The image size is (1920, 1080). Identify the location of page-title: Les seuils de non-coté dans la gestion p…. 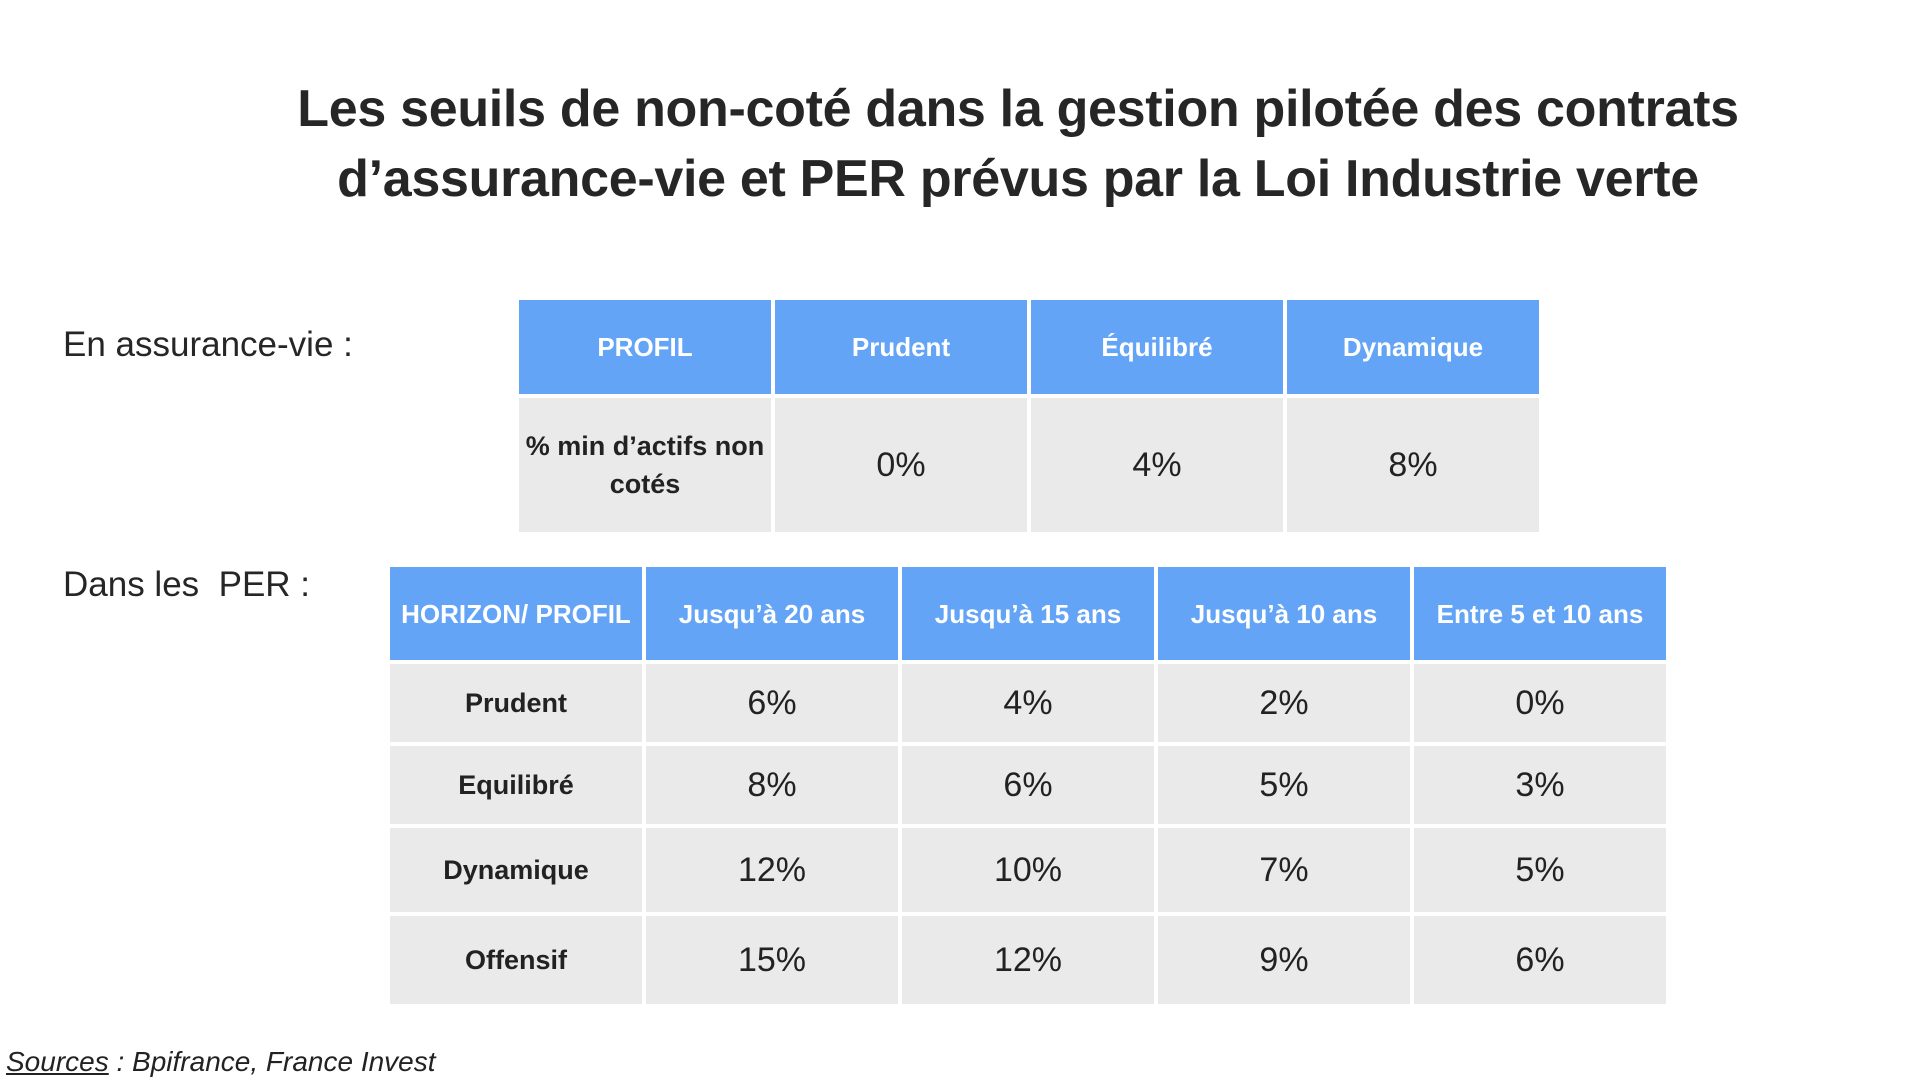
(960, 144).